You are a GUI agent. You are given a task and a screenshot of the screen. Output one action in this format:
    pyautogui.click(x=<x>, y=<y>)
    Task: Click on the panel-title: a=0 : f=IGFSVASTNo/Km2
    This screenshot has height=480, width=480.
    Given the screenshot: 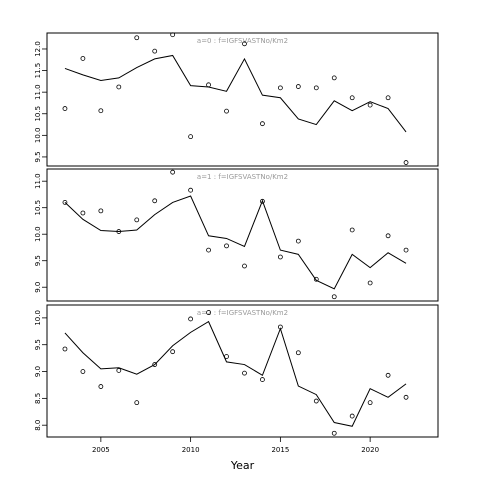 What is the action you would take?
    pyautogui.click(x=242, y=41)
    